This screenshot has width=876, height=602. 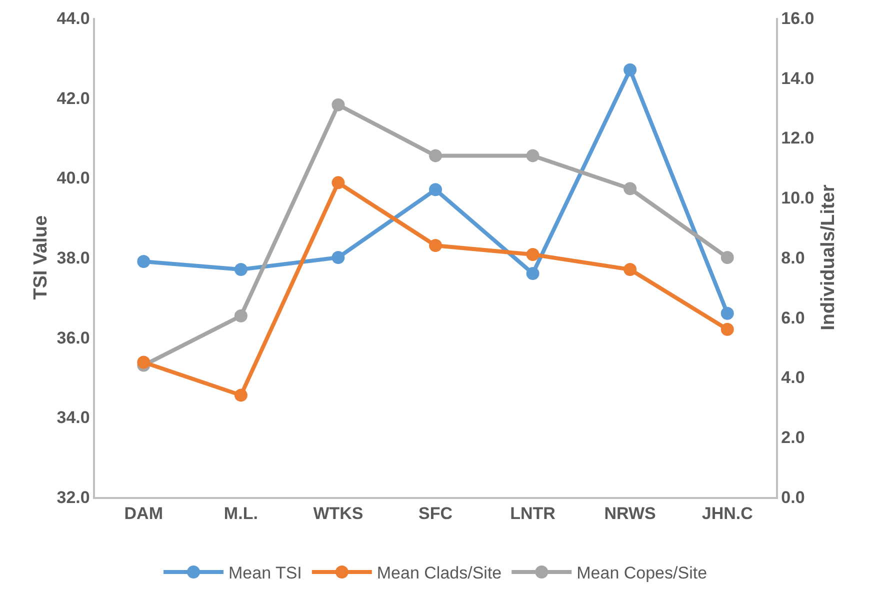 What do you see at coordinates (797, 18) in the screenshot?
I see `y2-tick-label: 16.0` at bounding box center [797, 18].